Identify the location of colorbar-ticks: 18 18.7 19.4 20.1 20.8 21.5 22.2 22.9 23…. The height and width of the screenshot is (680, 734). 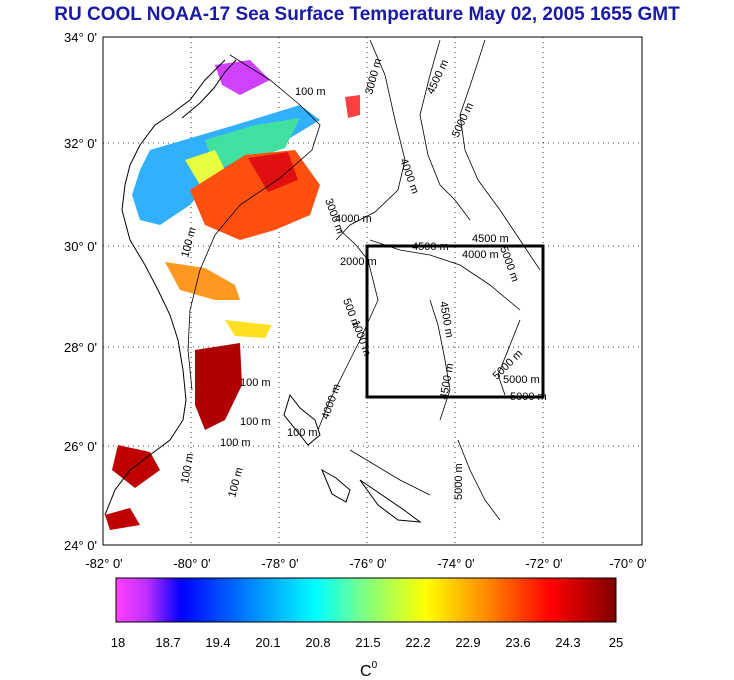
(367, 642).